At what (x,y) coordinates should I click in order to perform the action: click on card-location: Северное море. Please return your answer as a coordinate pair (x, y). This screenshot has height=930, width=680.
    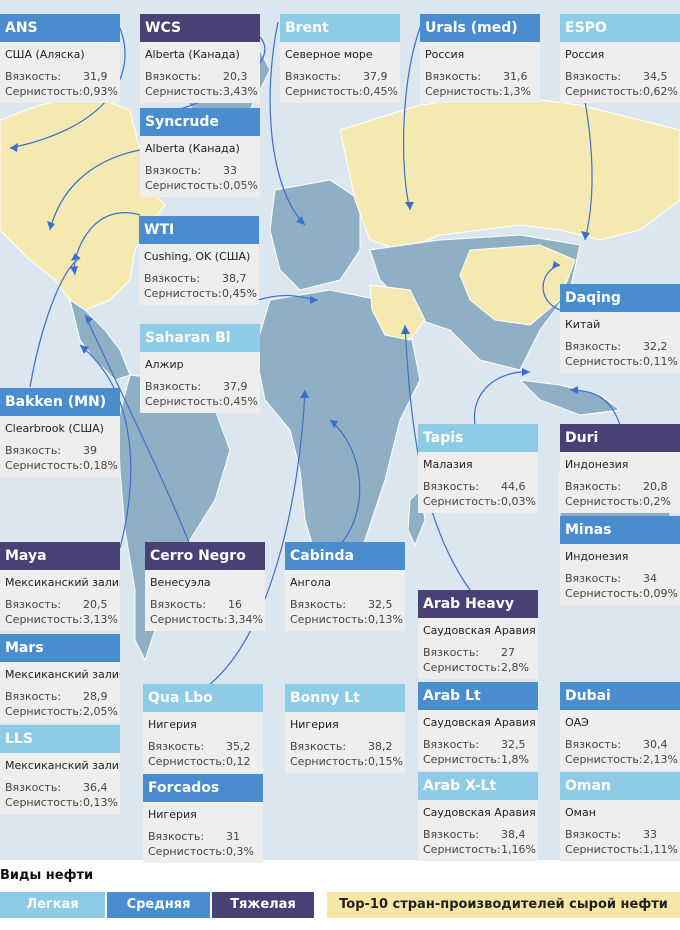
    Looking at the image, I should click on (329, 54).